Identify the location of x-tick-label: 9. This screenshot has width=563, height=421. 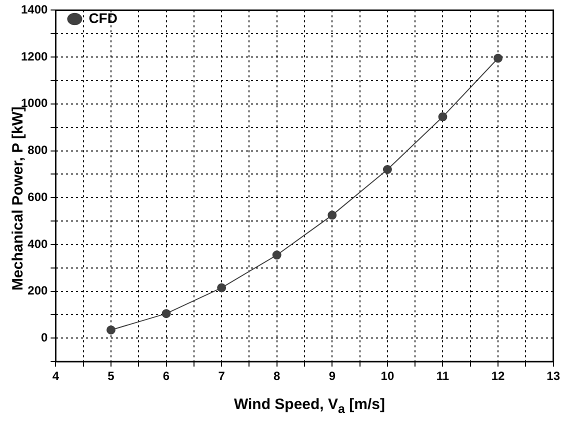
(332, 376).